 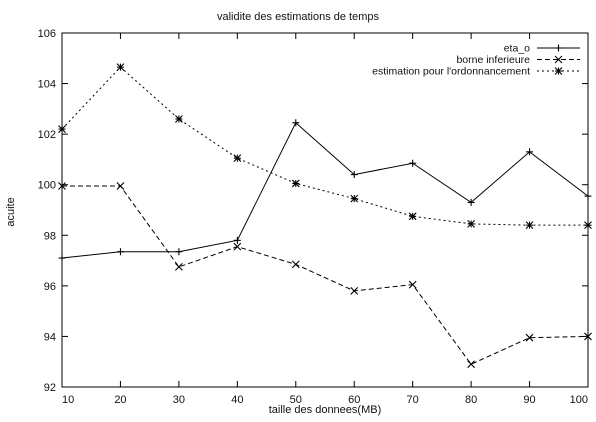 I want to click on y-tick-label: 92, so click(x=50, y=388).